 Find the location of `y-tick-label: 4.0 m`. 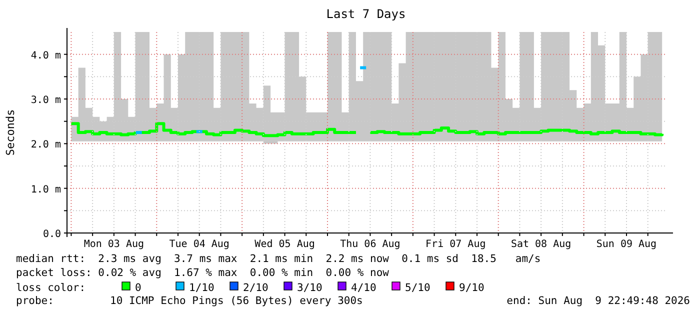

y-tick-label: 4.0 m is located at coordinates (45, 56).